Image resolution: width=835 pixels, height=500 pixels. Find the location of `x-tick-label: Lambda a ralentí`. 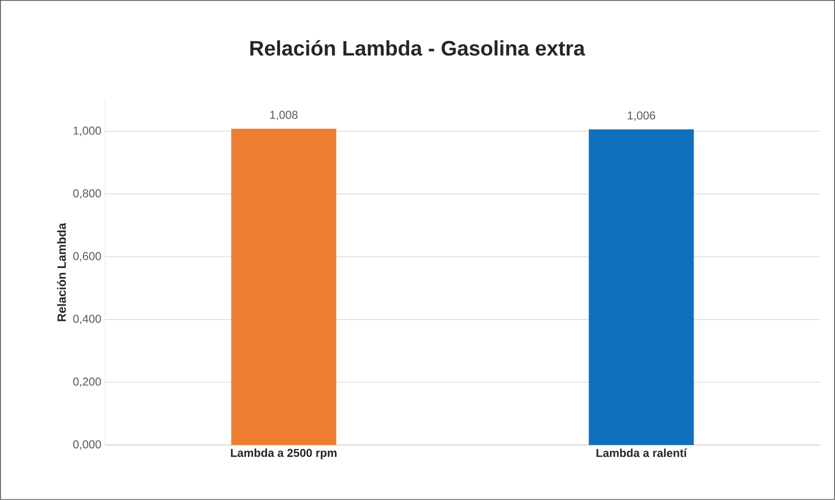

x-tick-label: Lambda a ralentí is located at coordinates (642, 453).